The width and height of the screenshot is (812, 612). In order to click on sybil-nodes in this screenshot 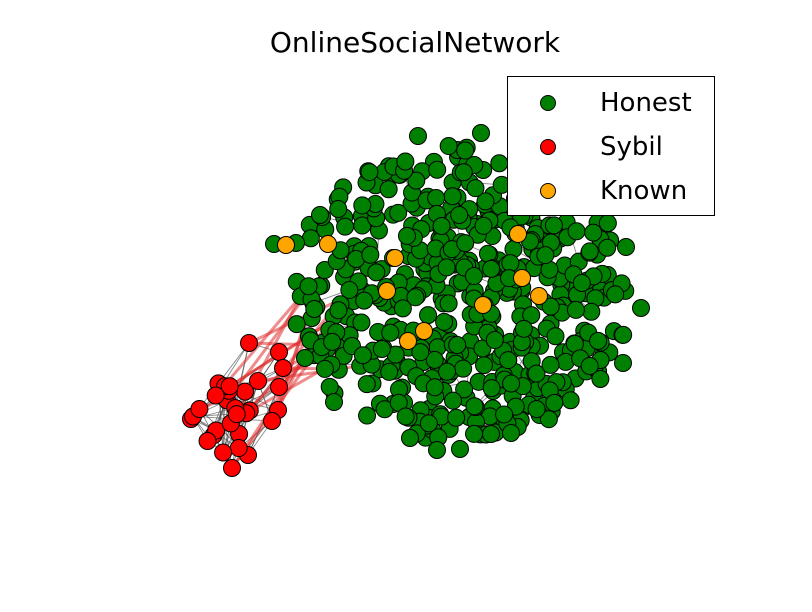, I will do `click(237, 405)`.